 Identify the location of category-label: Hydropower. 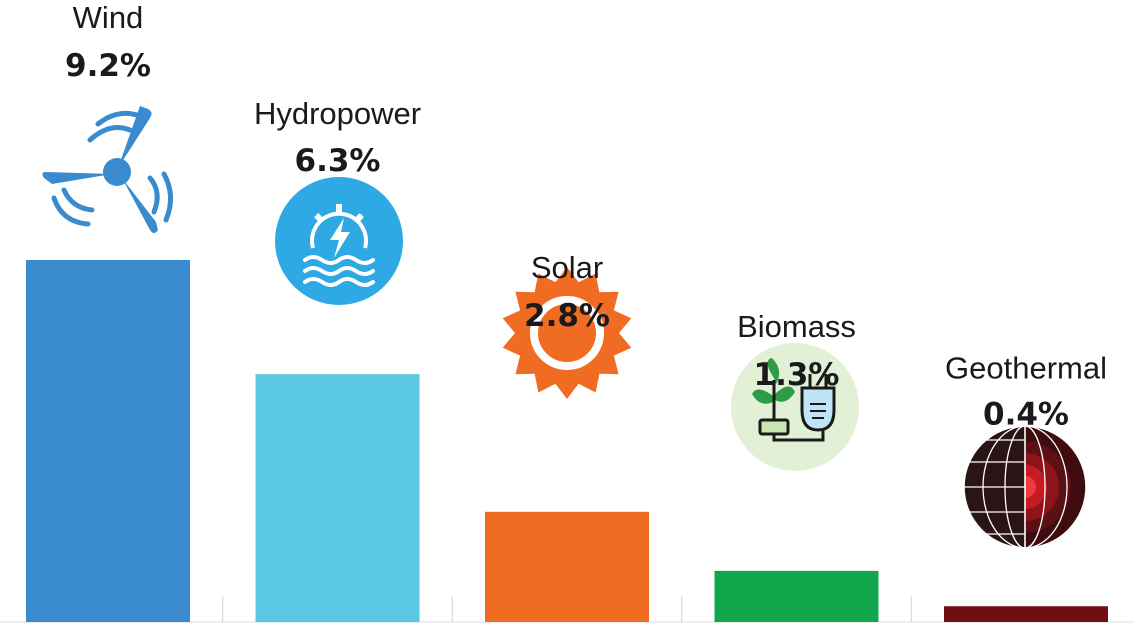
(337, 113).